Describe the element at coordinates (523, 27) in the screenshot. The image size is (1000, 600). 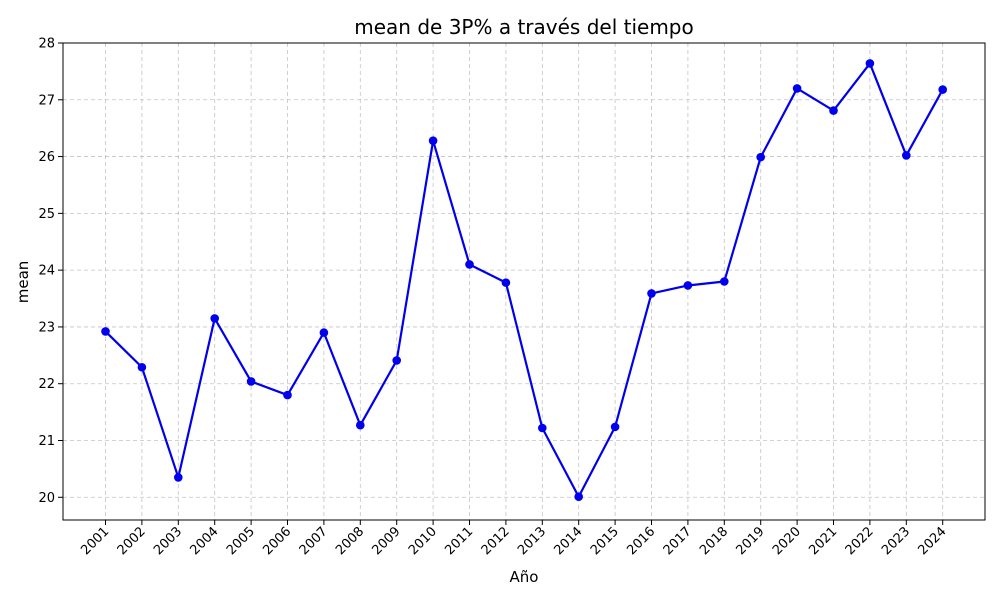
I see `chart-title: mean de 3P% a través del tiempo` at that location.